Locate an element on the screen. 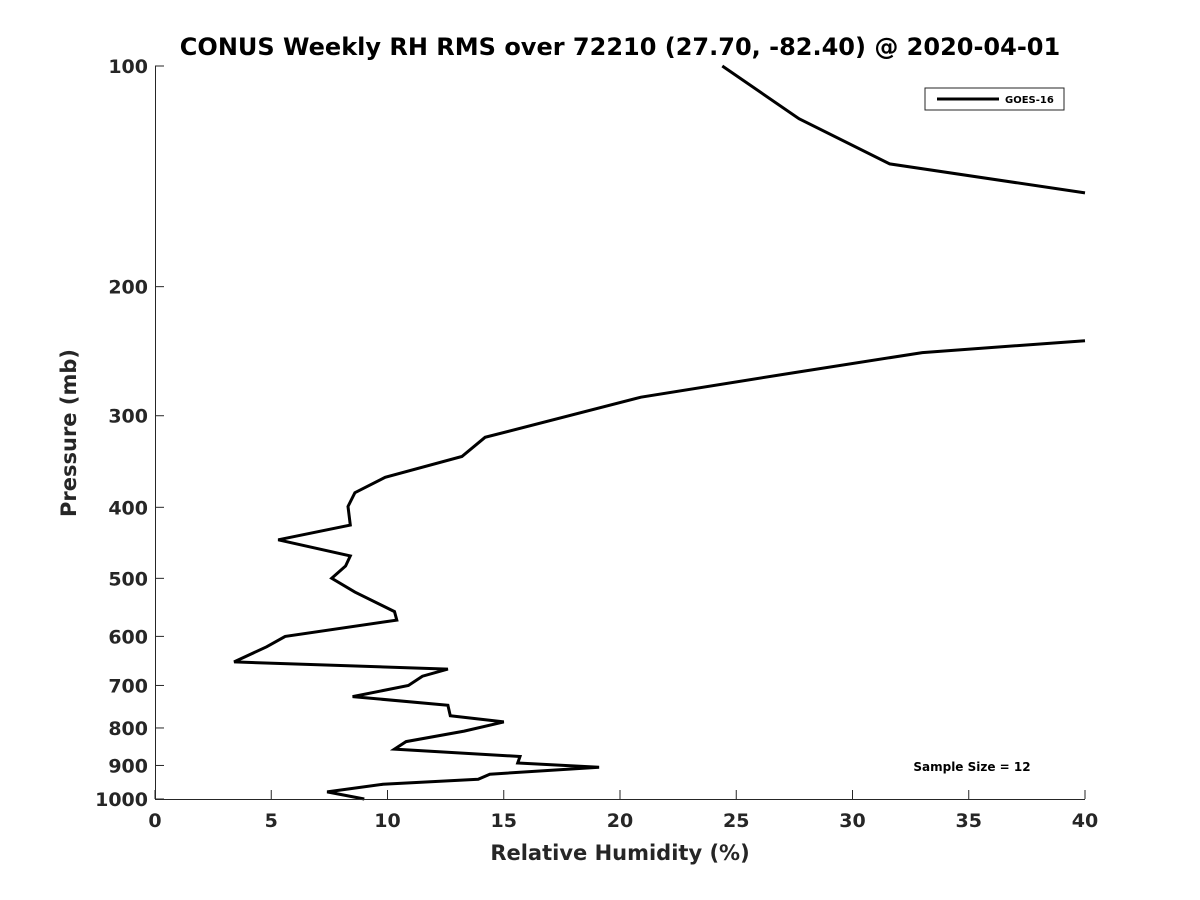  x-tick-label: 10 is located at coordinates (387, 821).